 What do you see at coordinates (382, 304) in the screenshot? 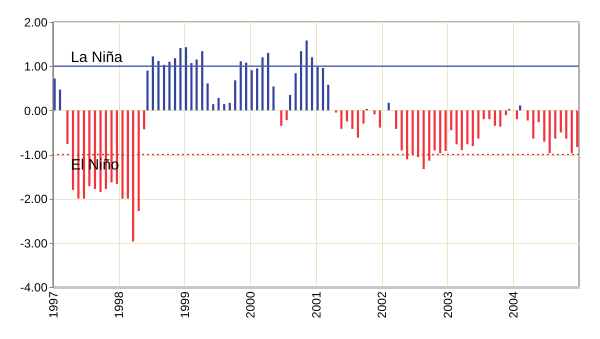
I see `x-tick-label: 2002` at bounding box center [382, 304].